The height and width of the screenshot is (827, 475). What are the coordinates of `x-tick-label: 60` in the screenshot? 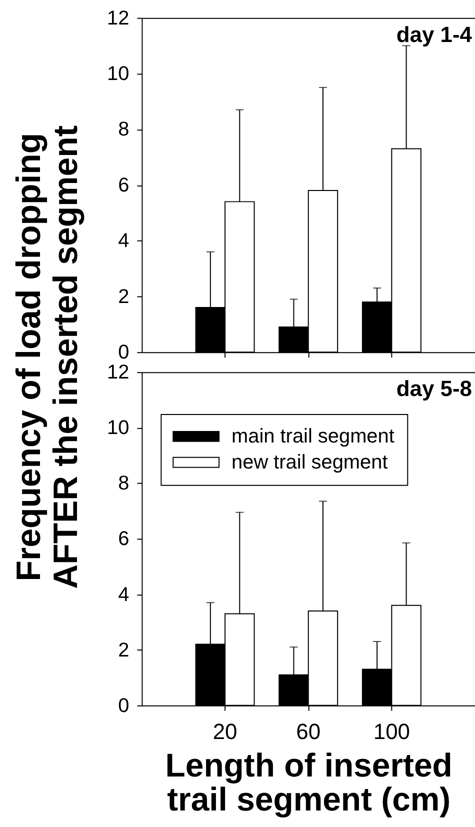 It's located at (308, 731).